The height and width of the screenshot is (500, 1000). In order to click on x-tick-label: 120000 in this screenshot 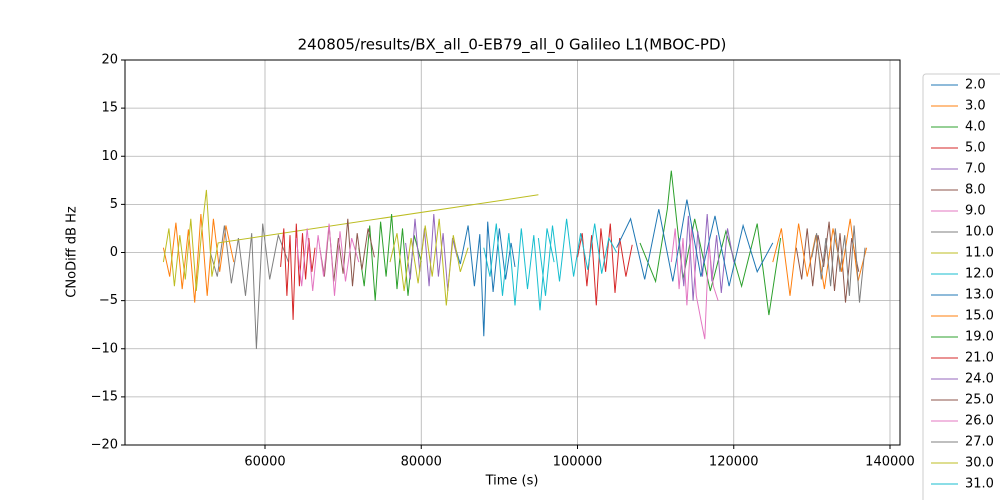, I will do `click(734, 462)`.